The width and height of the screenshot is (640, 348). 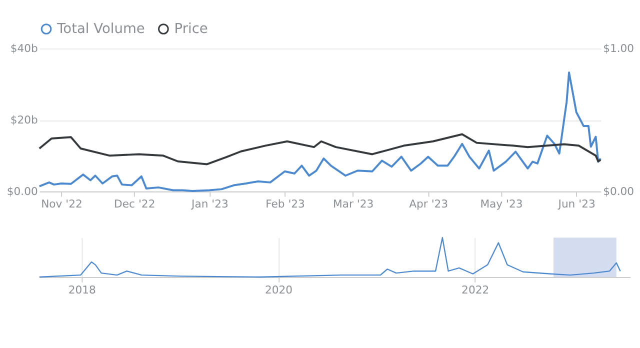 I want to click on y-tick-label: $40b, so click(x=24, y=49).